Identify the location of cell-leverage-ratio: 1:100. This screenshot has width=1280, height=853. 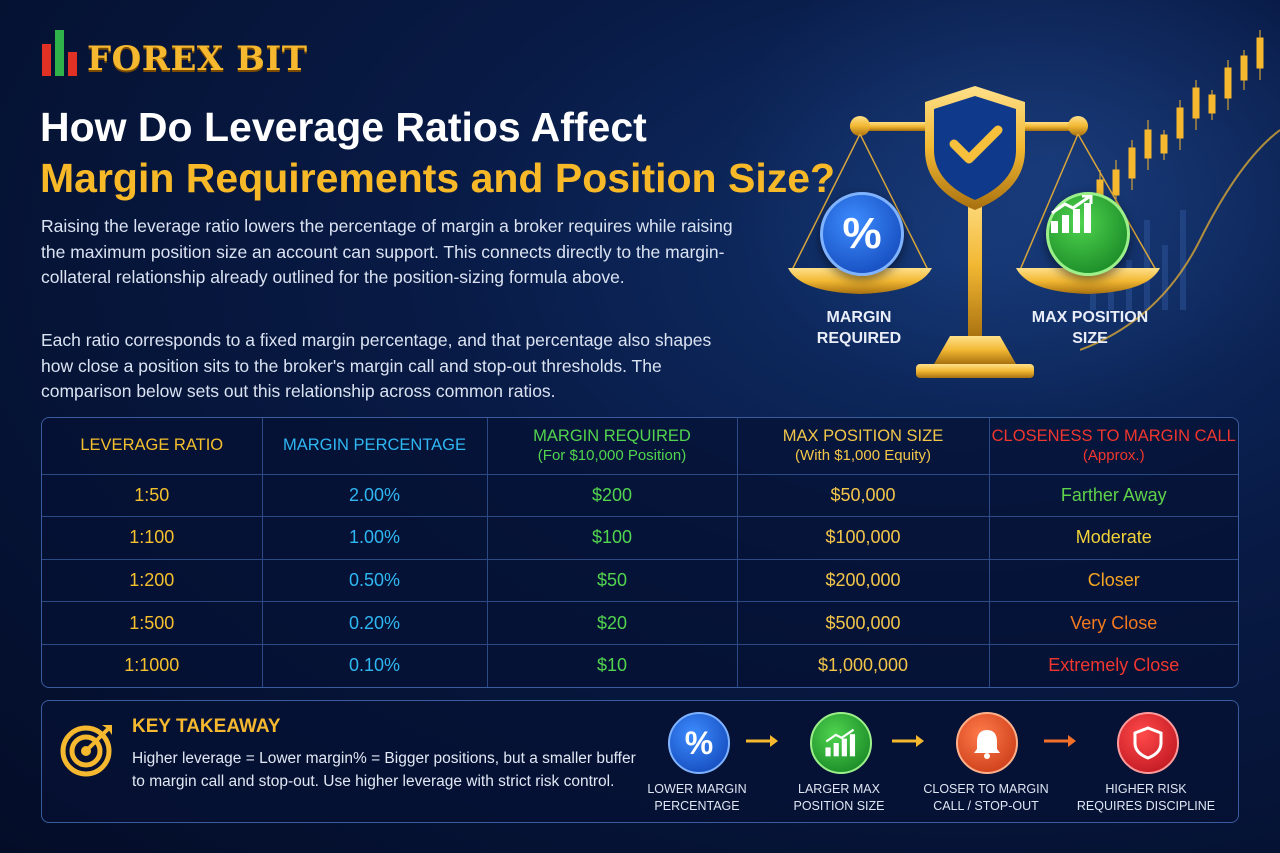
(152, 538).